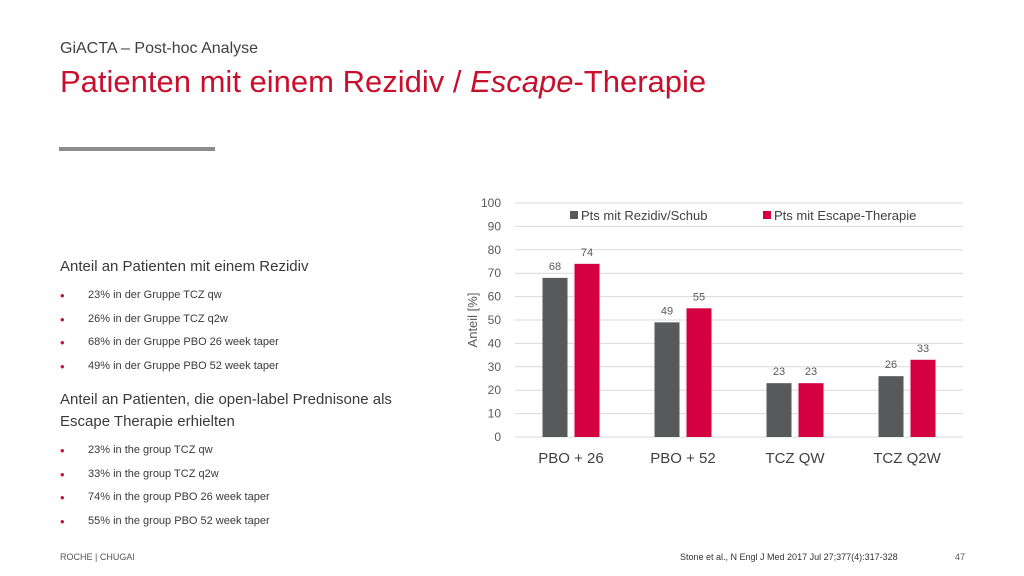 The width and height of the screenshot is (1024, 576). I want to click on y-tick-label: 40, so click(495, 343).